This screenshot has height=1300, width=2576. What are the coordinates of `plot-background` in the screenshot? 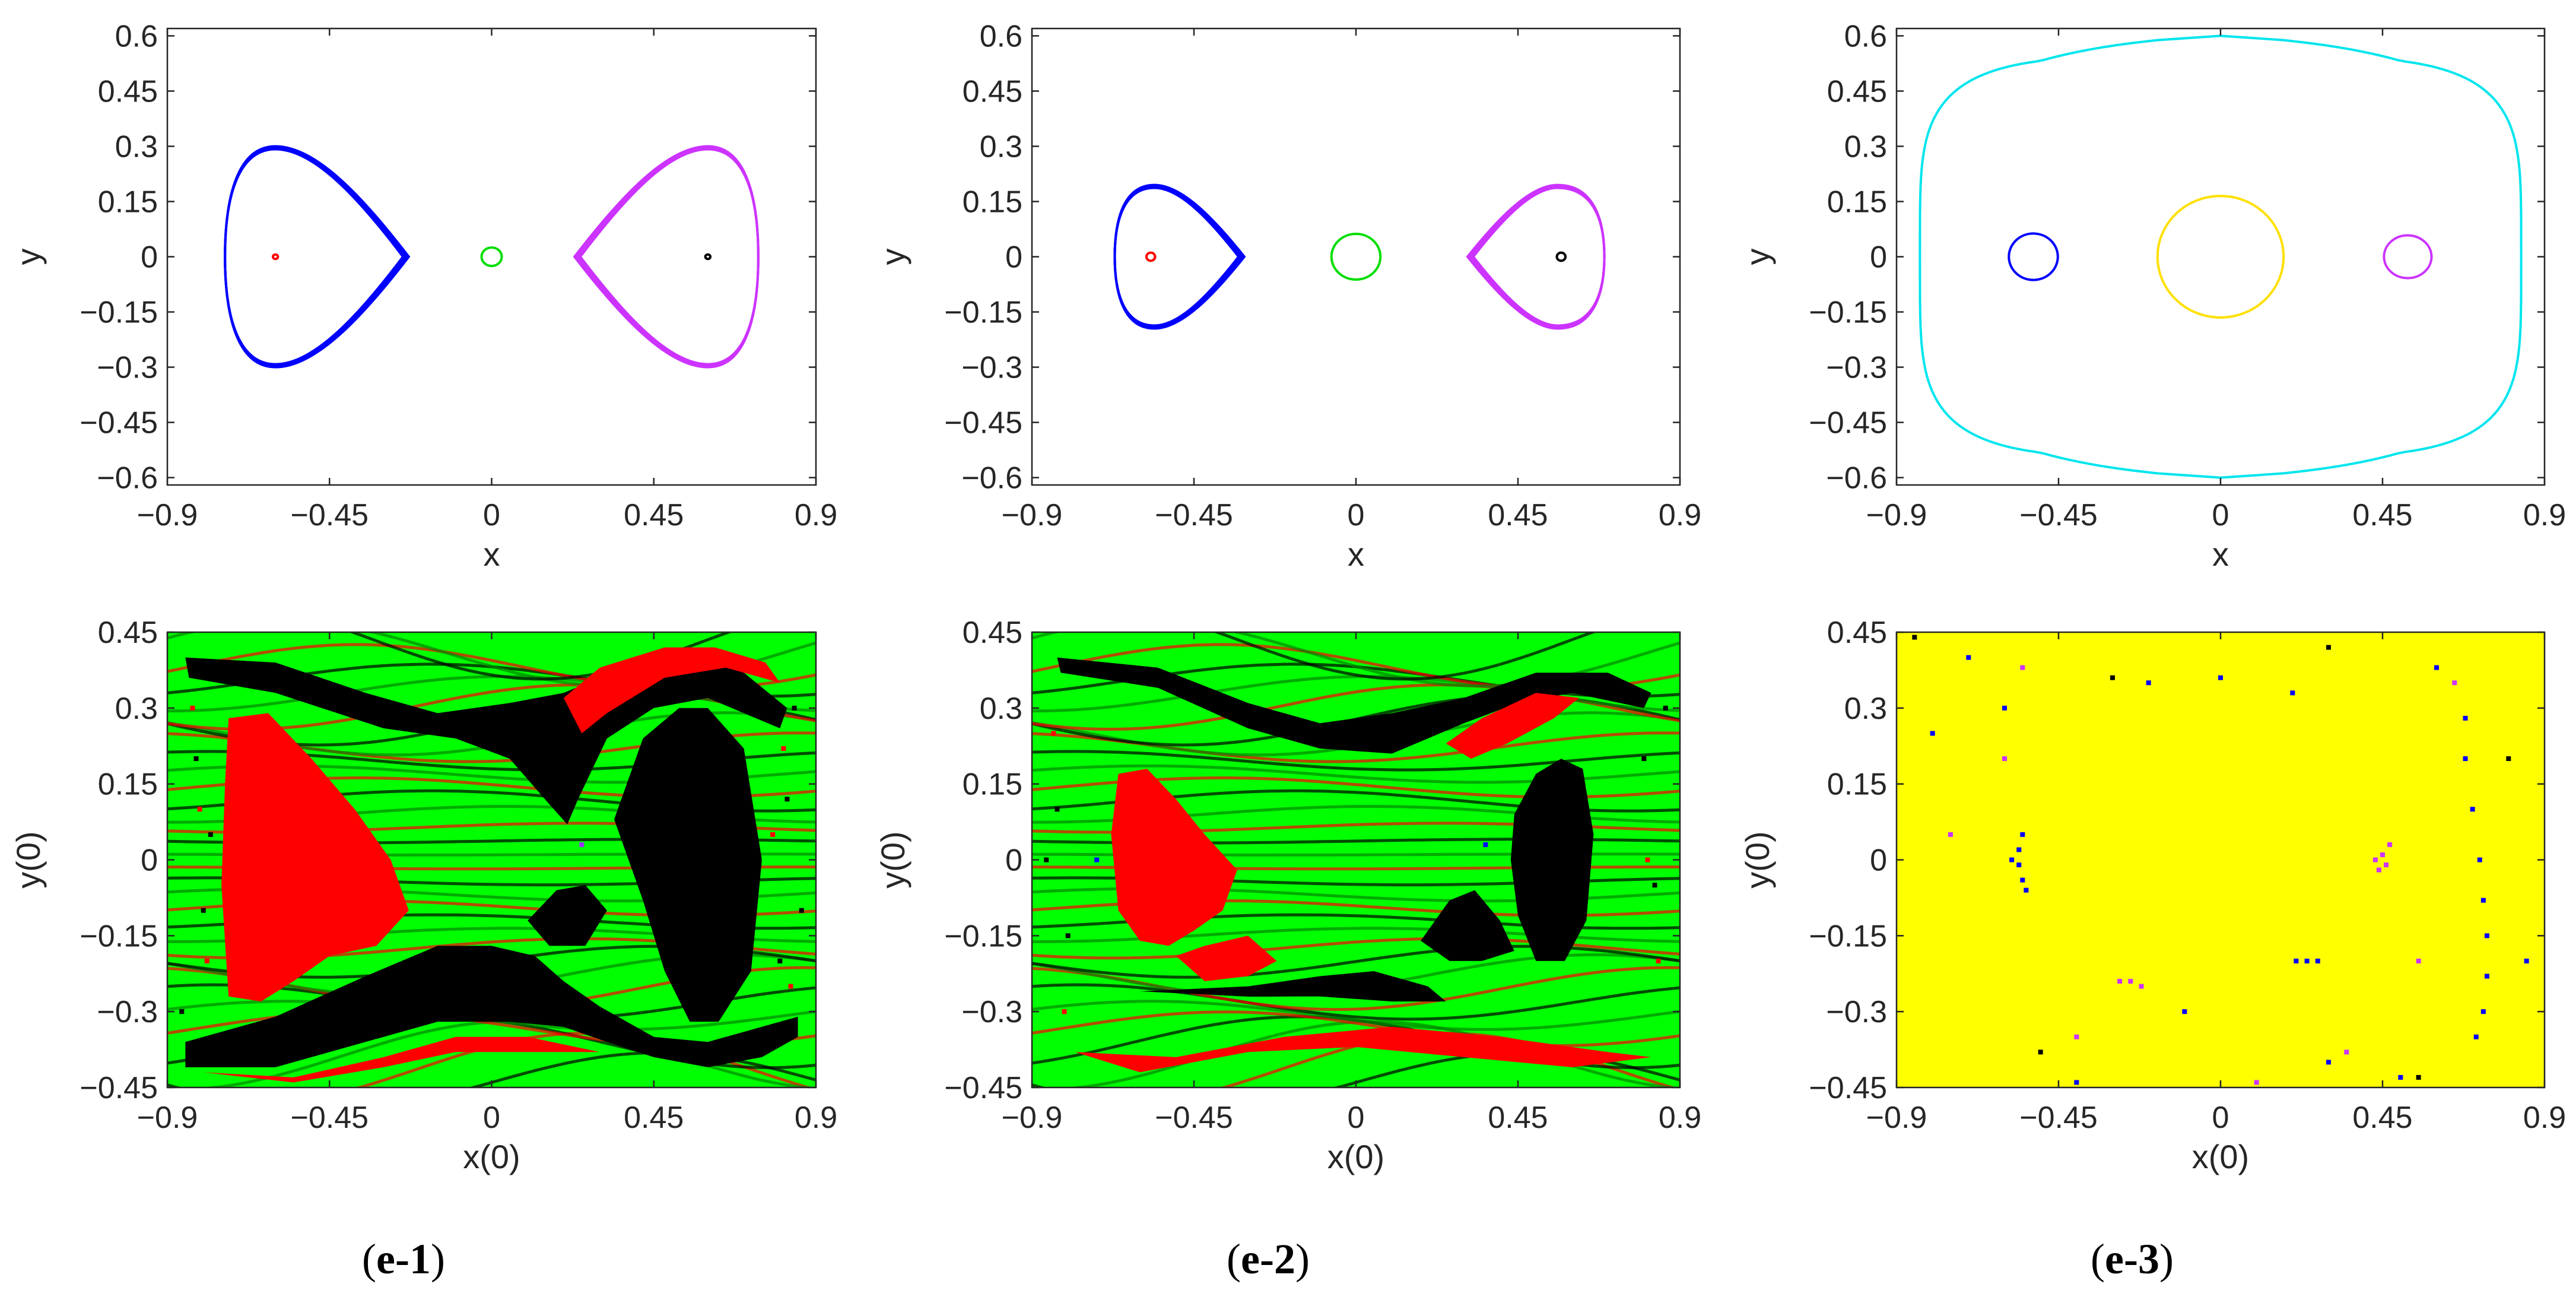 It's located at (2221, 256).